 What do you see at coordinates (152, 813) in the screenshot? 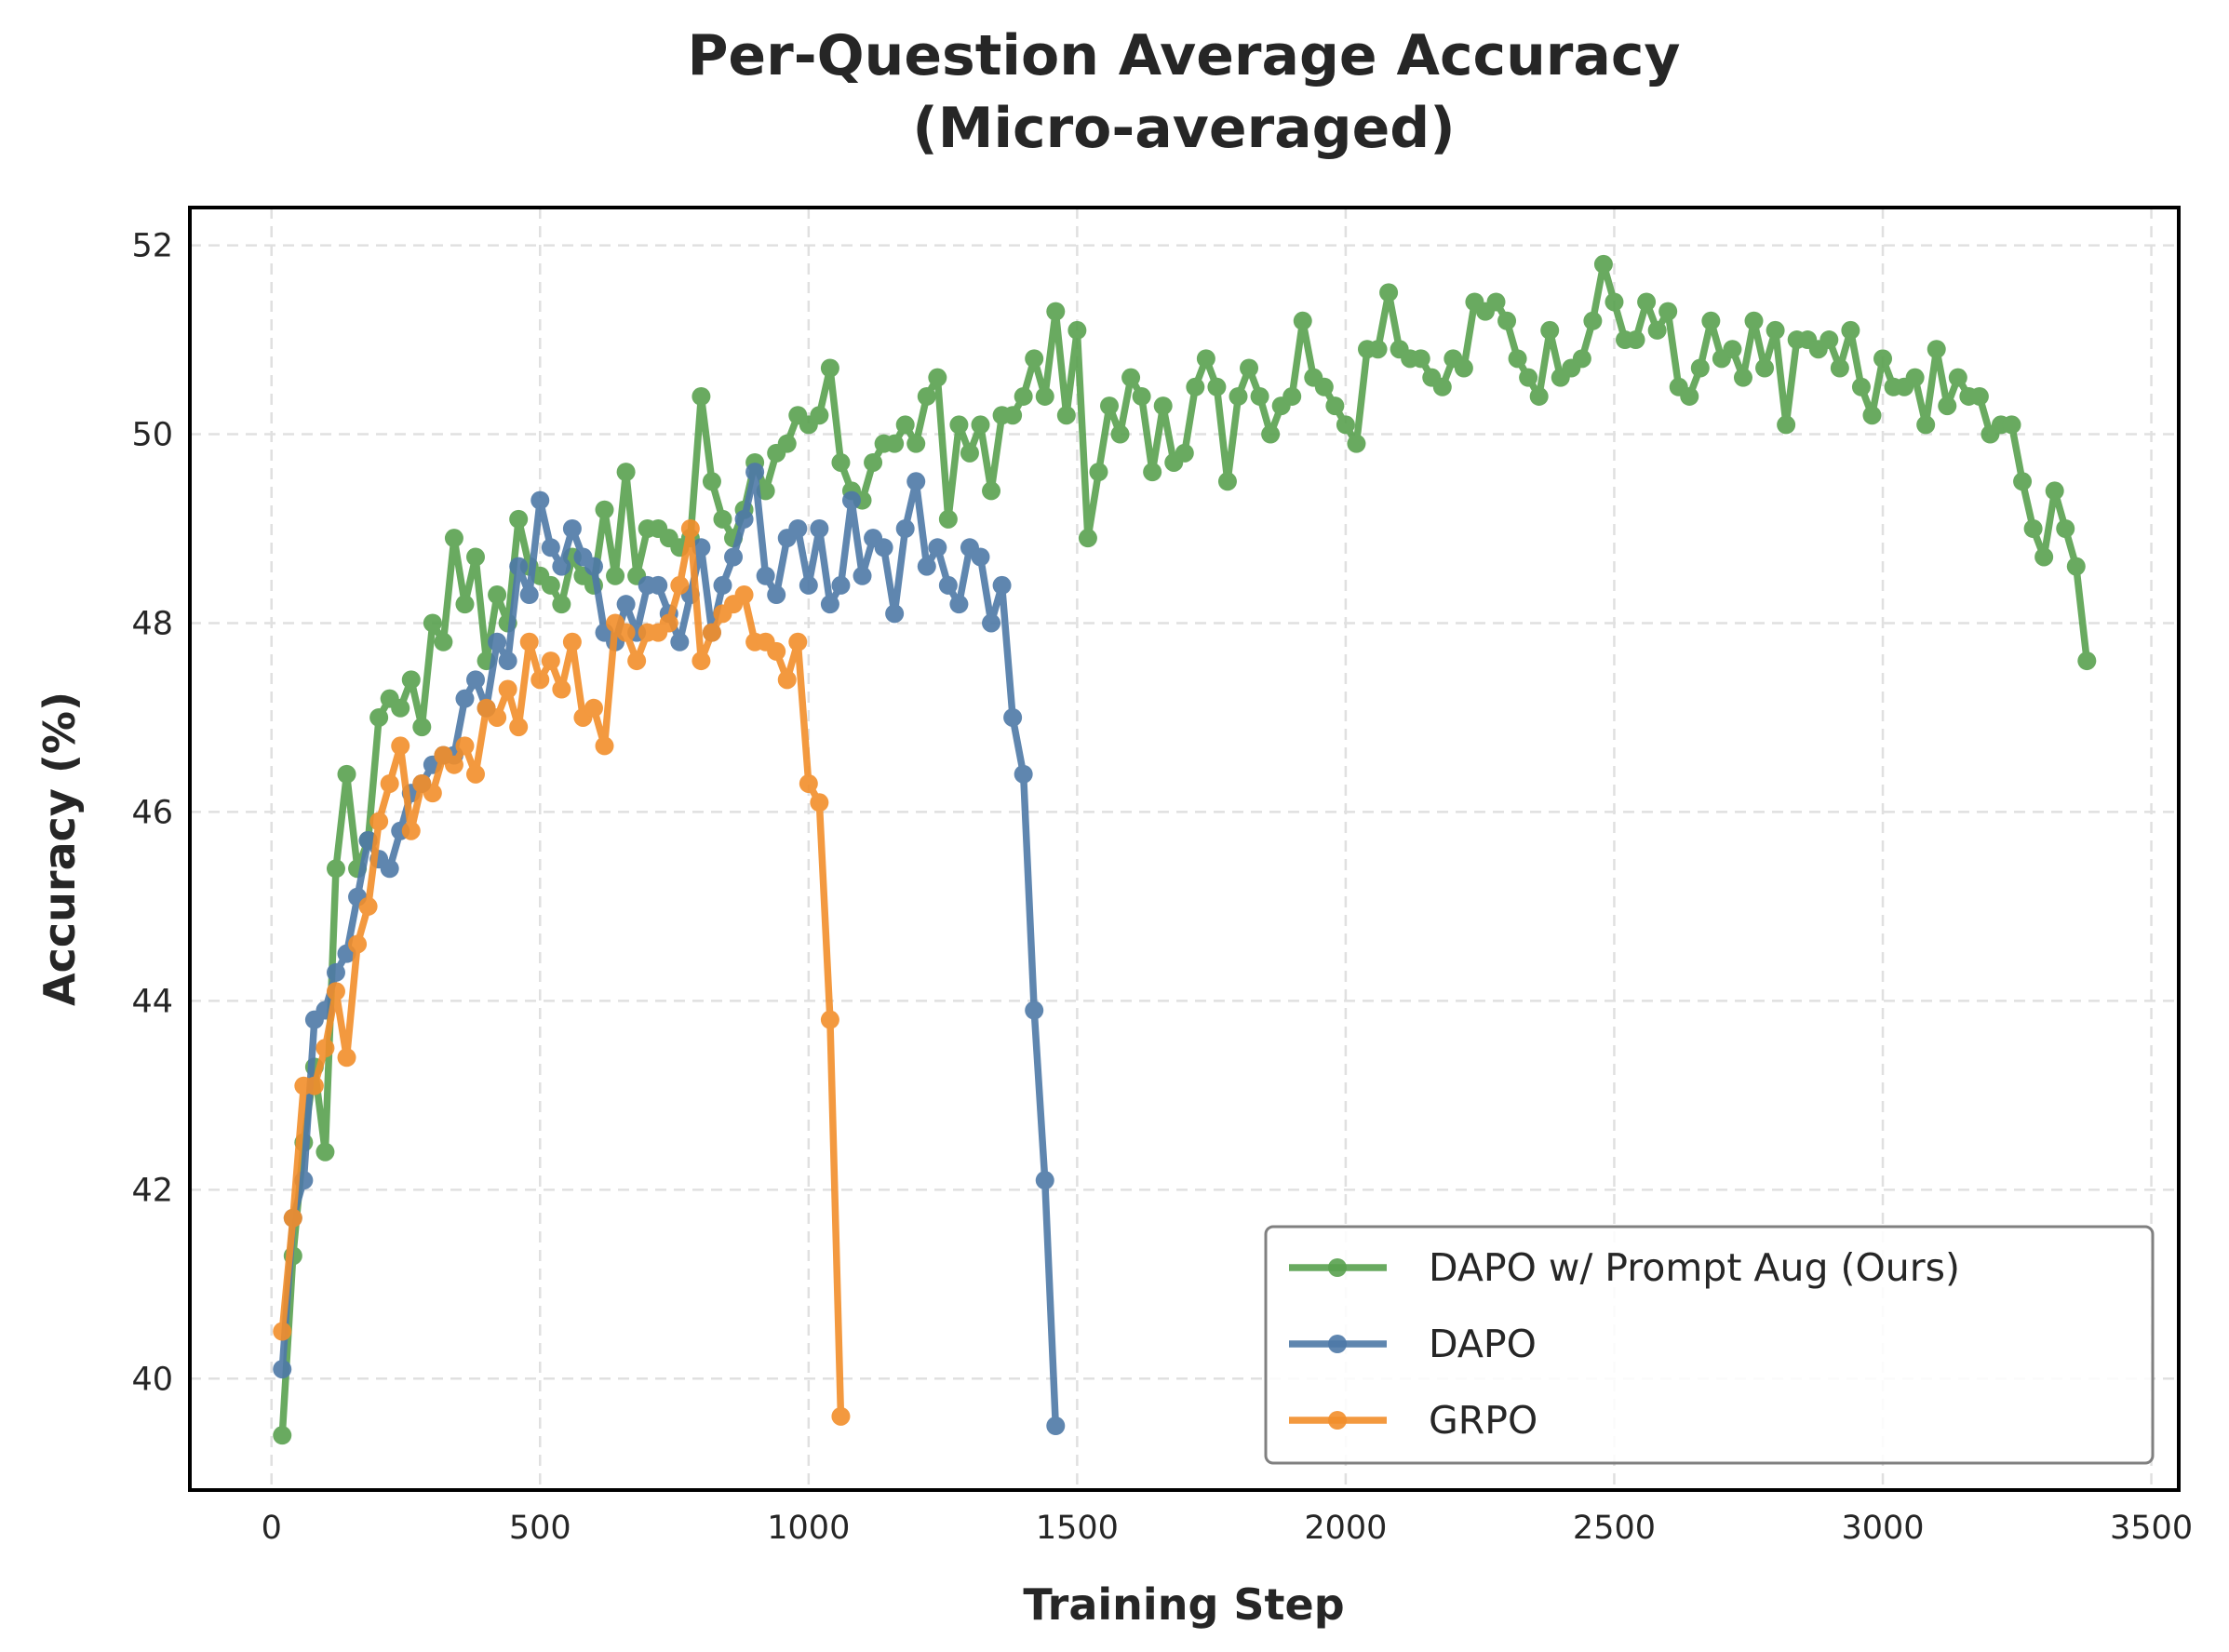
I see `y-tick-label: 46` at bounding box center [152, 813].